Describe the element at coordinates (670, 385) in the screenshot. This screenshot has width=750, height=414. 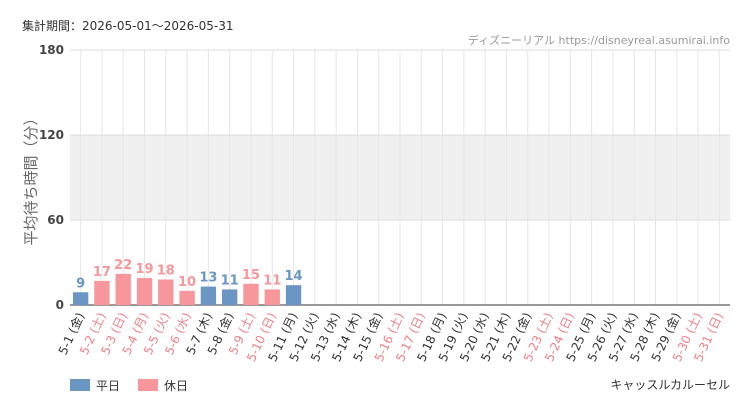
I see `attraction: キャッスルカルーセル` at that location.